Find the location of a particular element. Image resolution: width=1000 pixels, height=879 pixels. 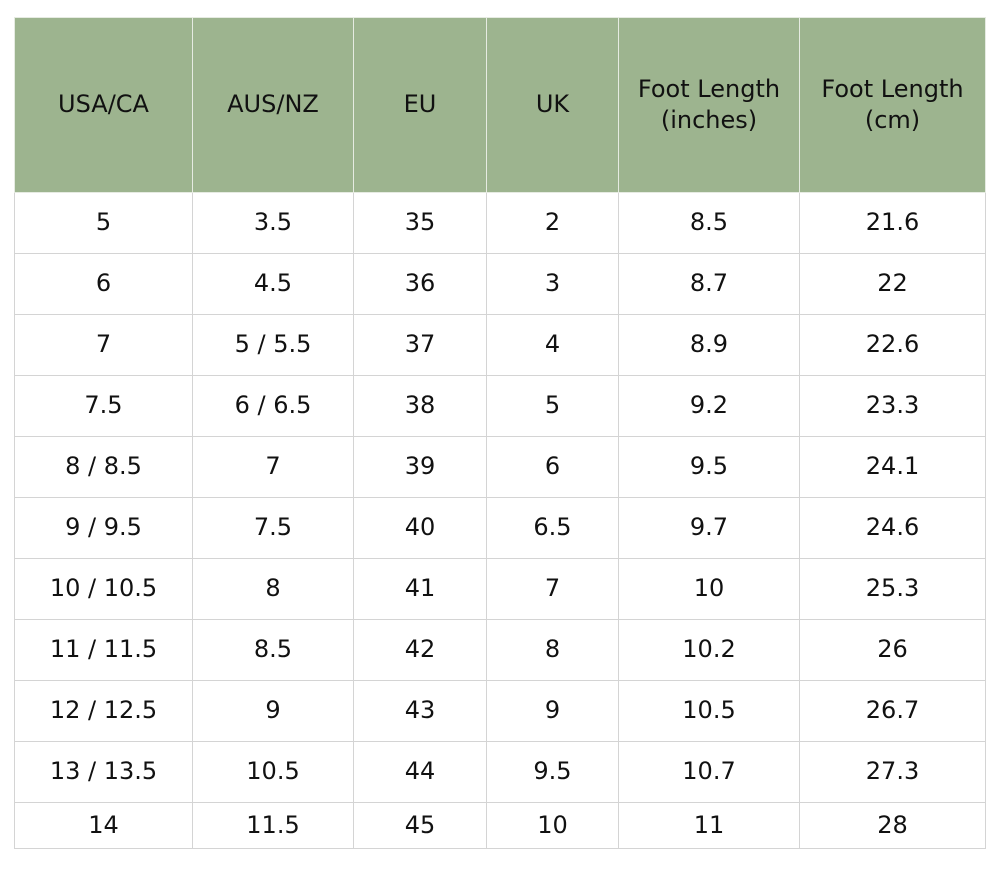

table-cell: 26.7 is located at coordinates (892, 711).